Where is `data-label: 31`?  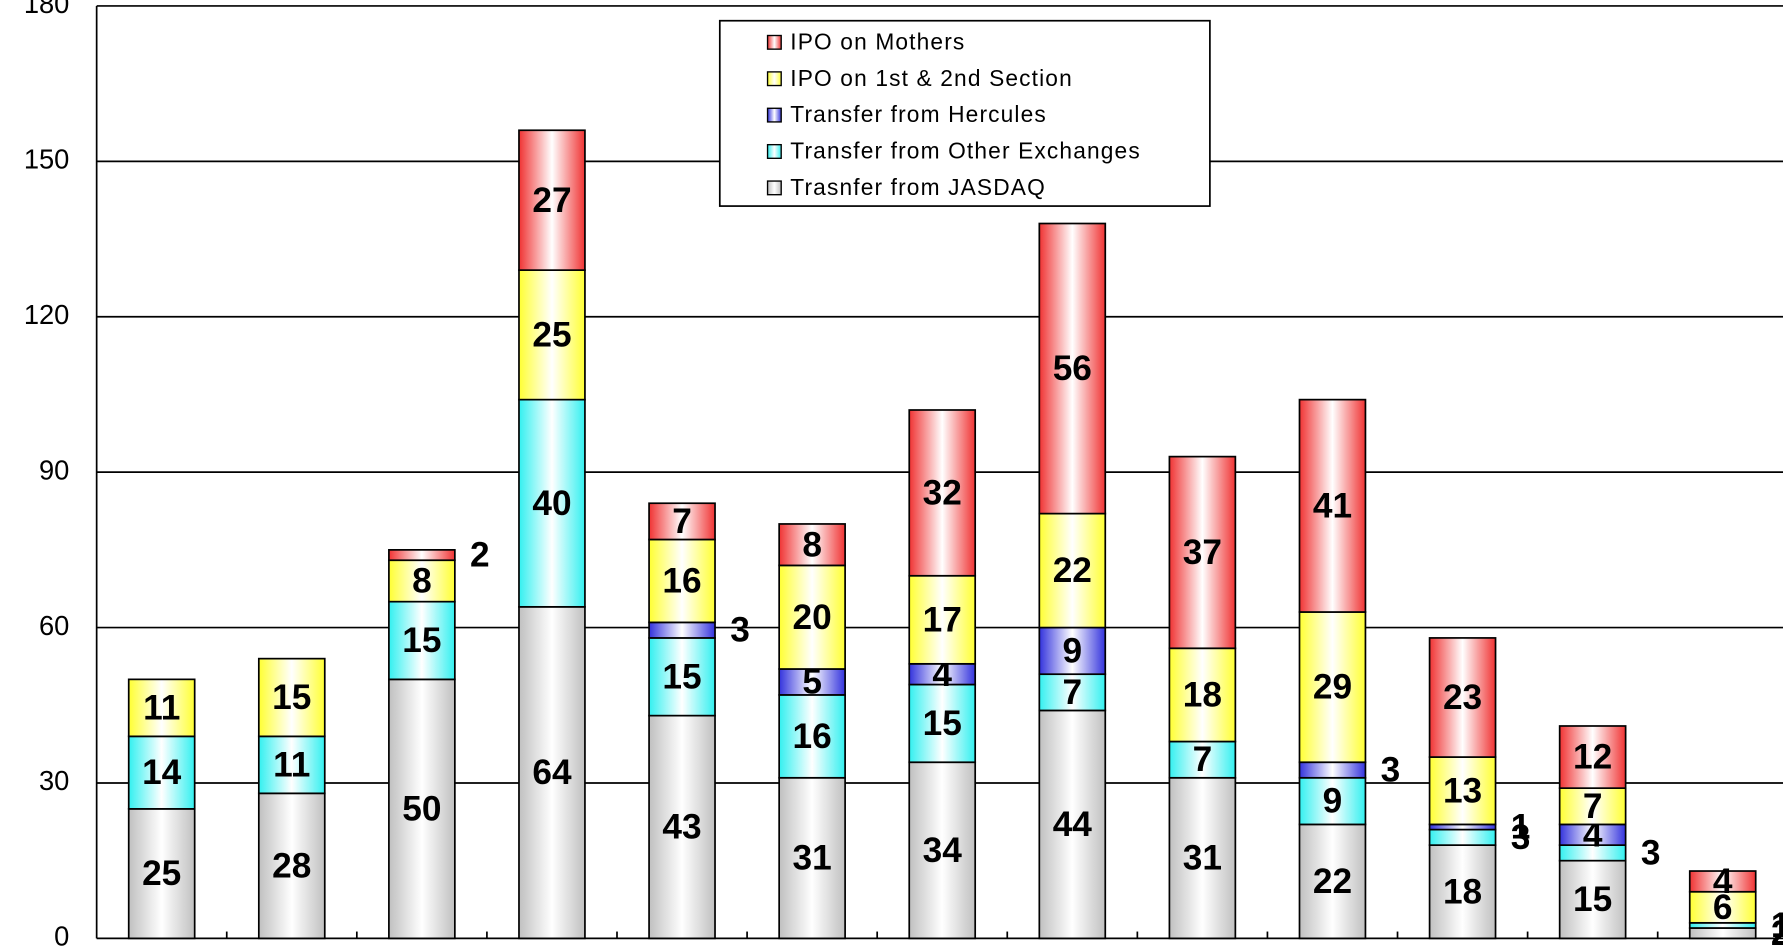
data-label: 31 is located at coordinates (812, 858).